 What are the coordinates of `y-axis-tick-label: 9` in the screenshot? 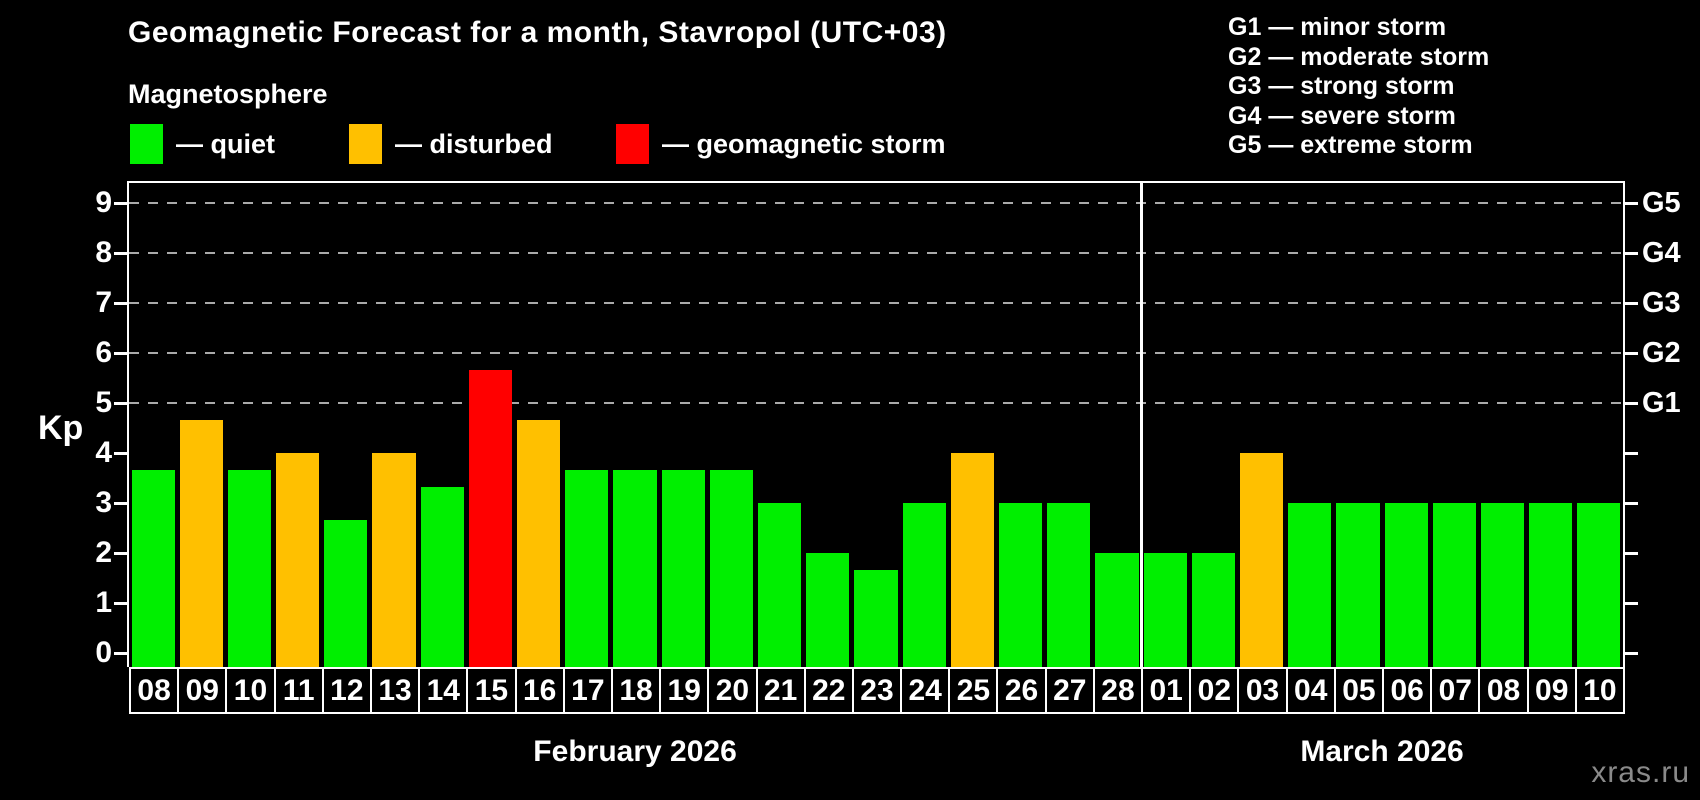 It's located at (103, 202).